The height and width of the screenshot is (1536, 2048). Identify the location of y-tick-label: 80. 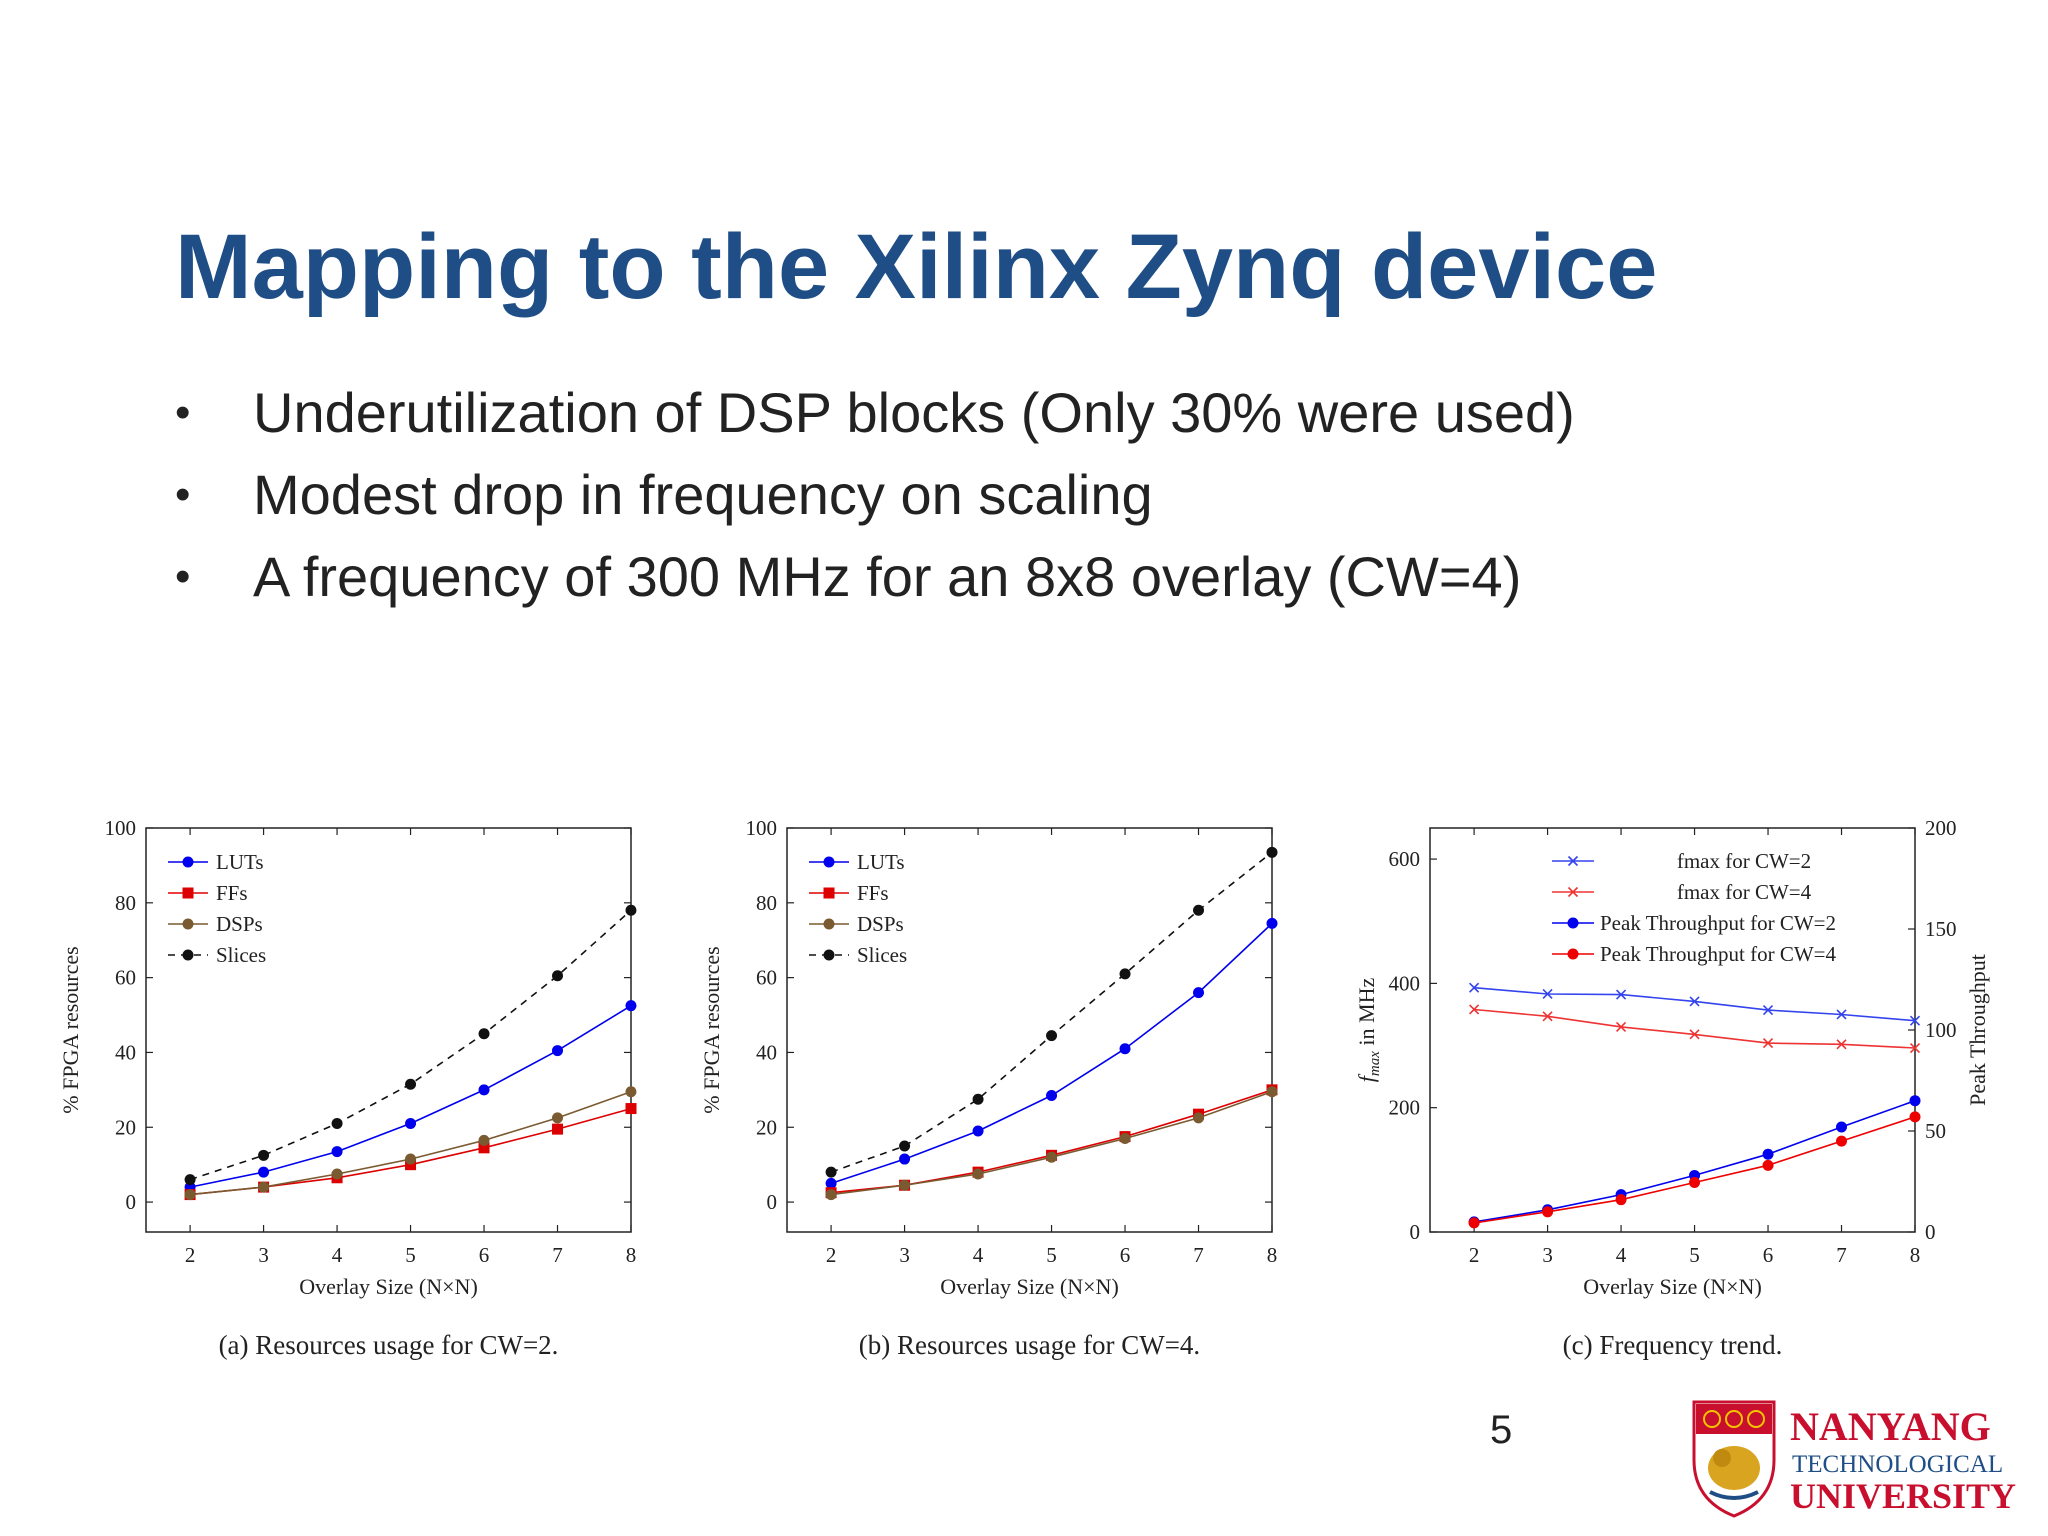
(125, 903).